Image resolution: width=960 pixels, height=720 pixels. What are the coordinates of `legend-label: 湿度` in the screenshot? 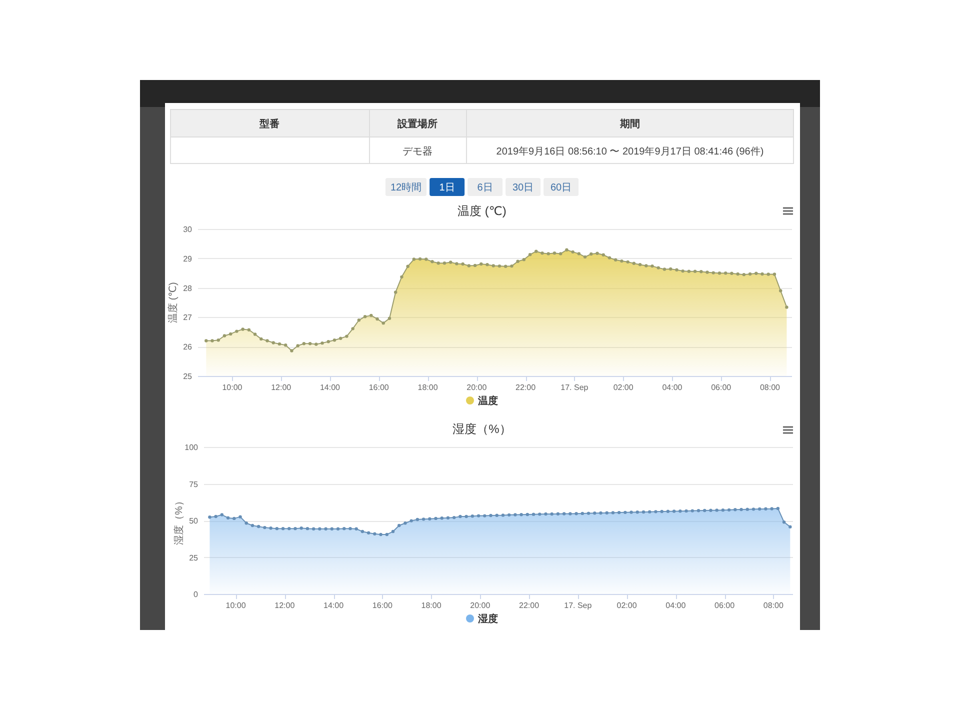 It's located at (487, 619).